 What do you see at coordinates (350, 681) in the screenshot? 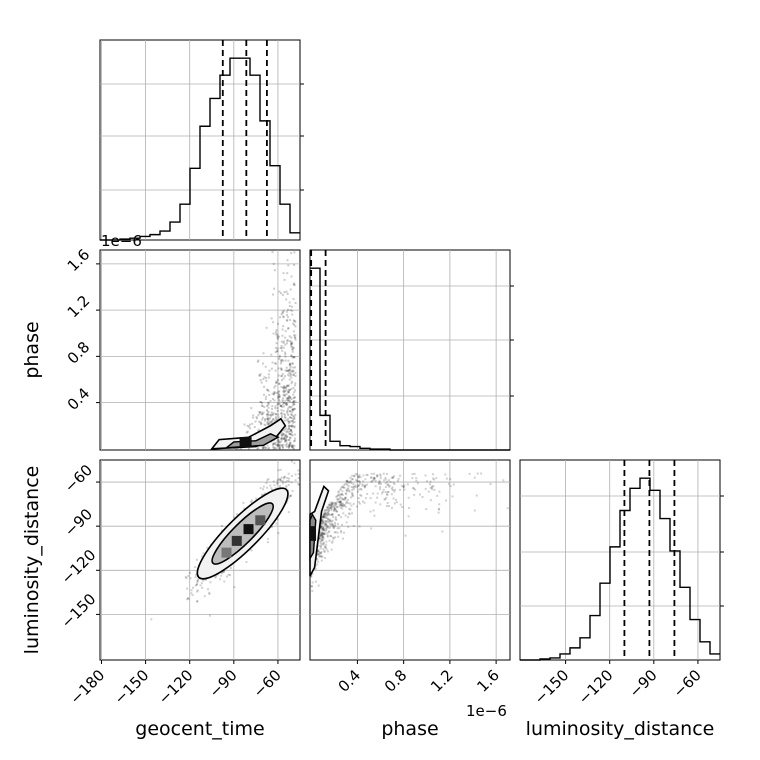
I see `x-tick-label: 0.4` at bounding box center [350, 681].